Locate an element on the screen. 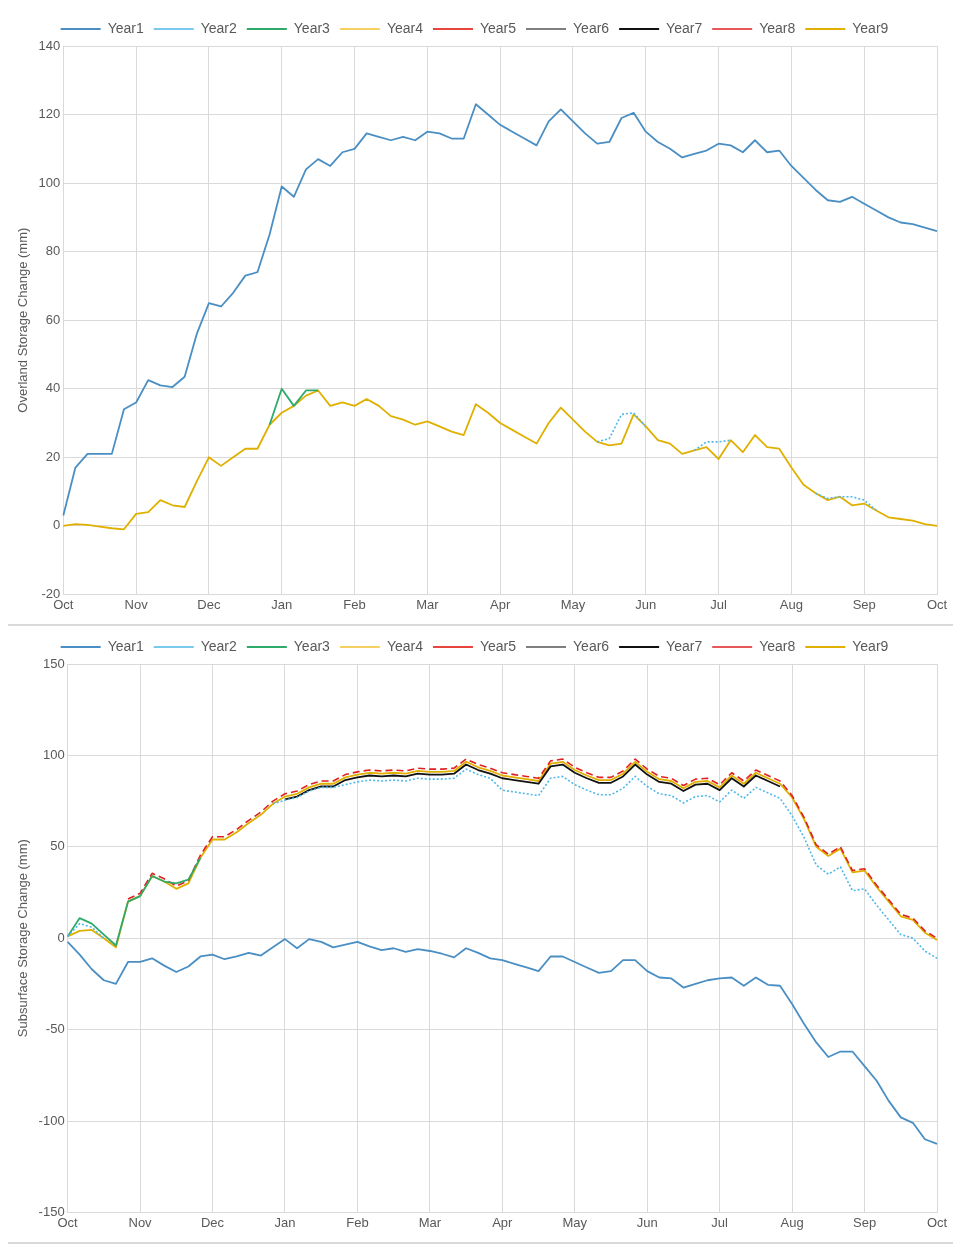  y-tick-label: 120 is located at coordinates (49, 114).